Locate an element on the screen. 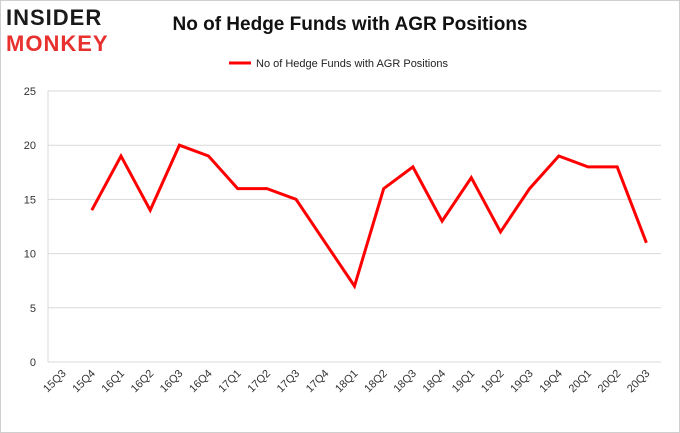  x-tick-label: 16Q4 is located at coordinates (201, 382).